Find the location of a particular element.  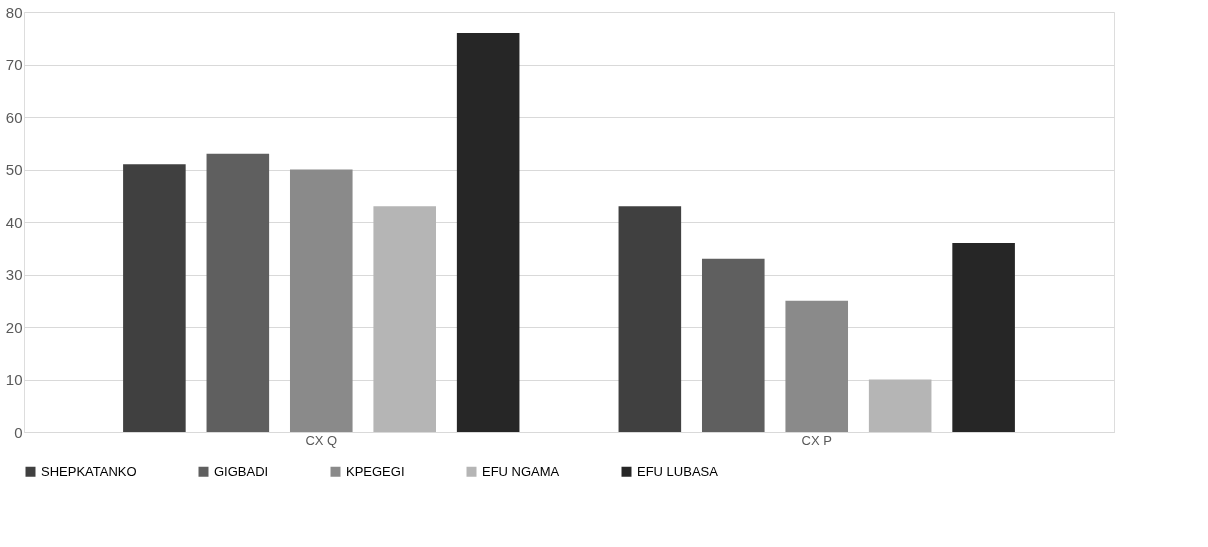

legend-label: KPEGEGI is located at coordinates (375, 471).